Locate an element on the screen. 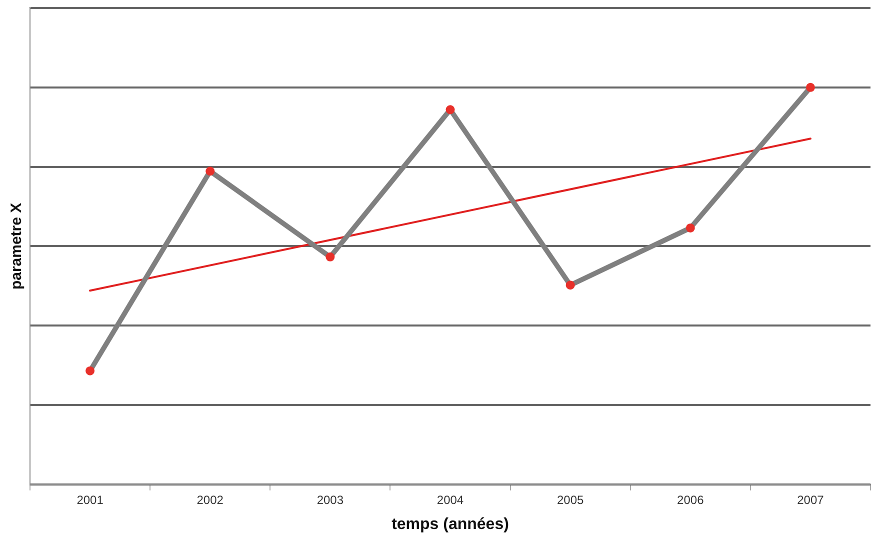 The width and height of the screenshot is (875, 544). x-tick-label: 2003 is located at coordinates (330, 499).